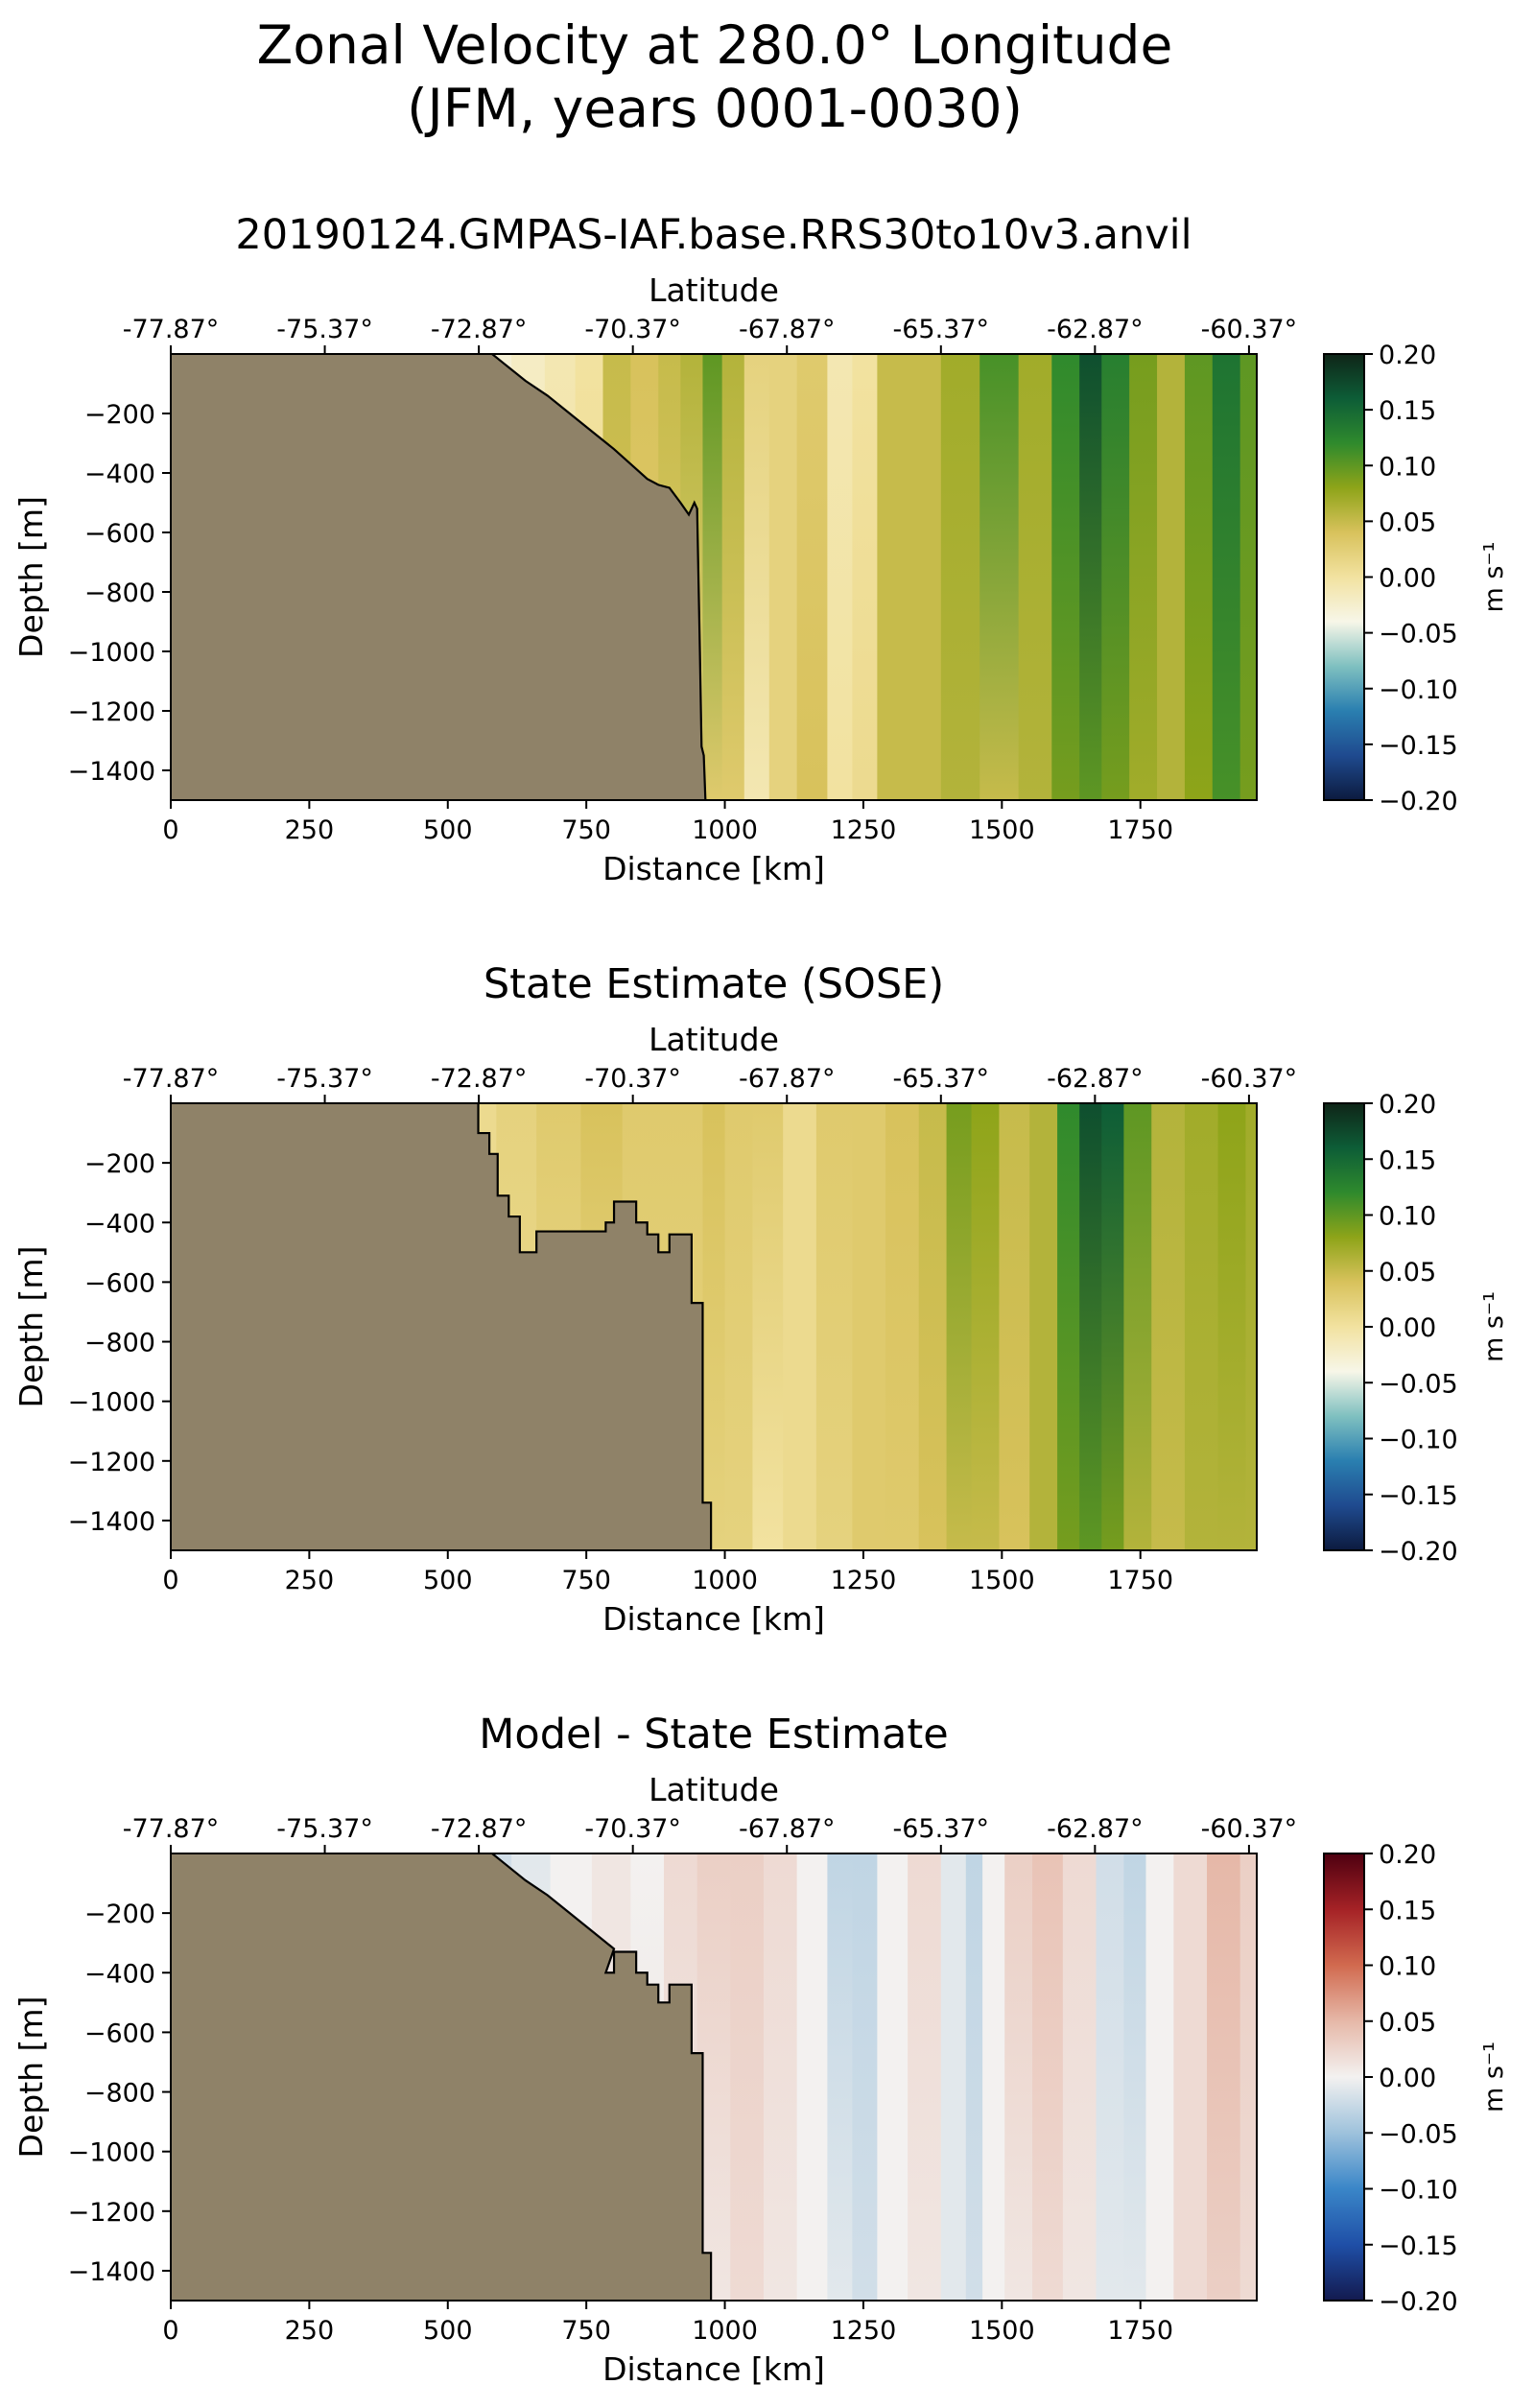 Image resolution: width=1534 pixels, height=2408 pixels. I want to click on x-axis-label: Distance [km], so click(713, 1619).